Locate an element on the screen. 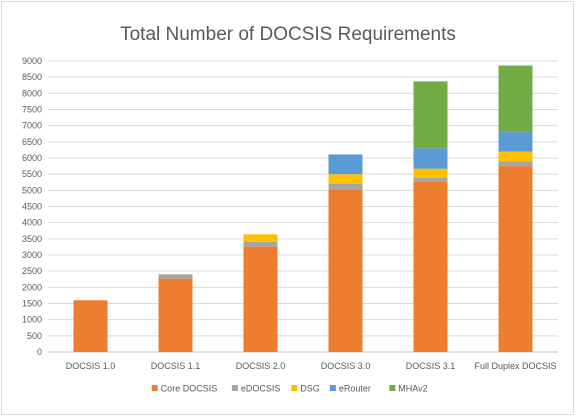 Image resolution: width=577 pixels, height=418 pixels. y-tick-label: 9000 is located at coordinates (32, 61).